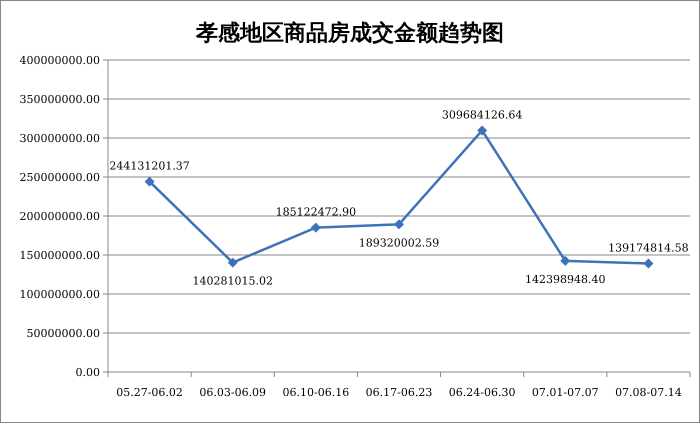 The image size is (700, 423). What do you see at coordinates (60, 294) in the screenshot?
I see `y-tick-label: 100000000.00` at bounding box center [60, 294].